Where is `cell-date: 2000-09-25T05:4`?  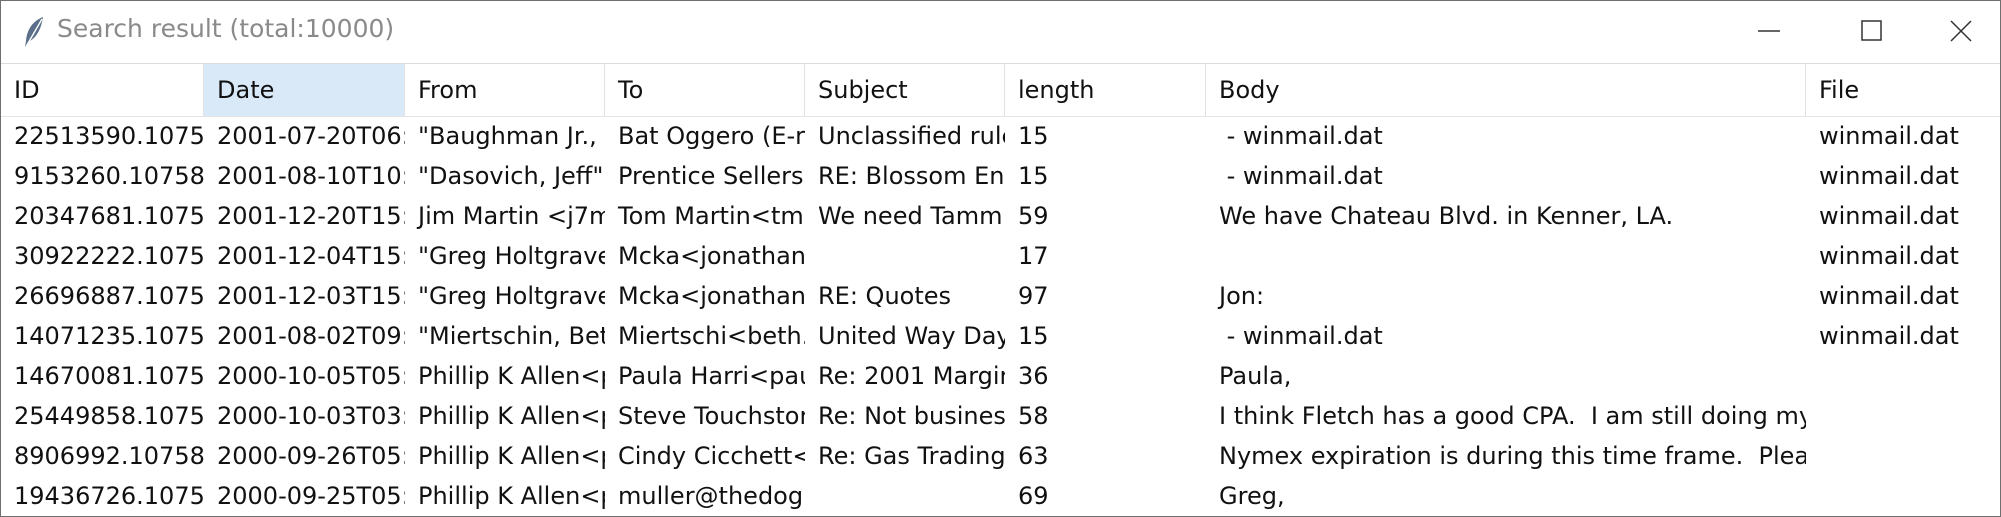 cell-date: 2000-09-25T05:4 is located at coordinates (311, 496).